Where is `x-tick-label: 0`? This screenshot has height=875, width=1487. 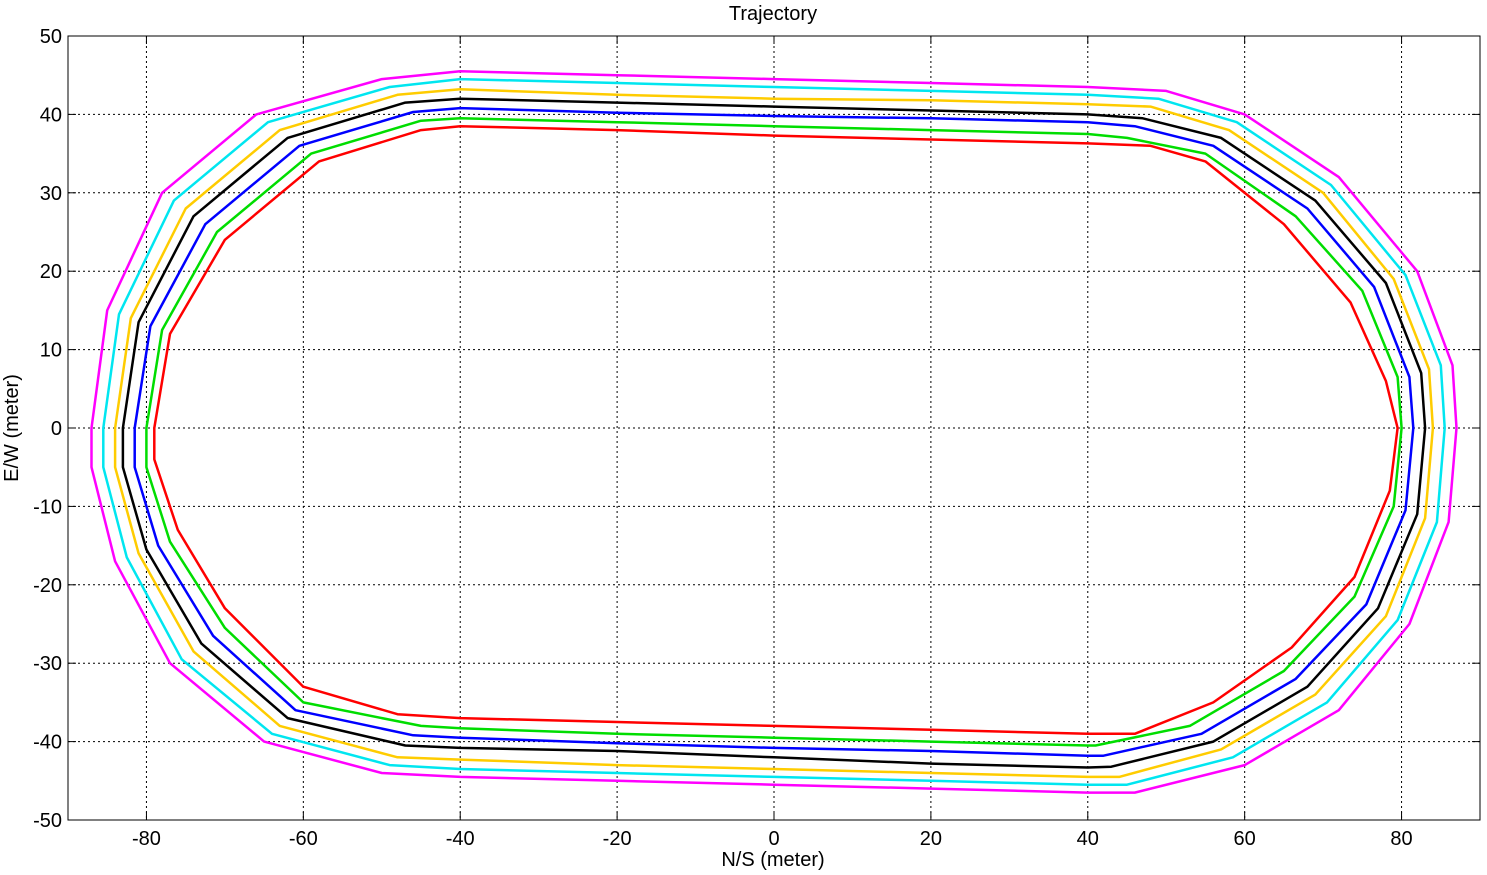
x-tick-label: 0 is located at coordinates (773, 839).